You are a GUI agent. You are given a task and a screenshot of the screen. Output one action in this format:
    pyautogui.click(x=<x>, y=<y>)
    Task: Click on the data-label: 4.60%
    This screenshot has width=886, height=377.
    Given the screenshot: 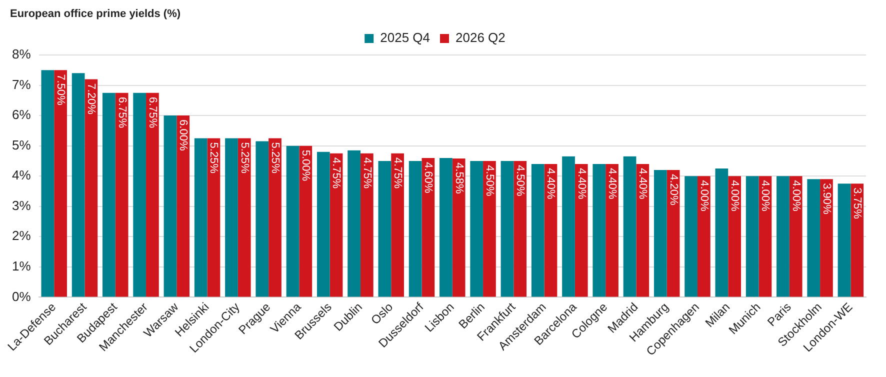 What is the action you would take?
    pyautogui.click(x=428, y=178)
    